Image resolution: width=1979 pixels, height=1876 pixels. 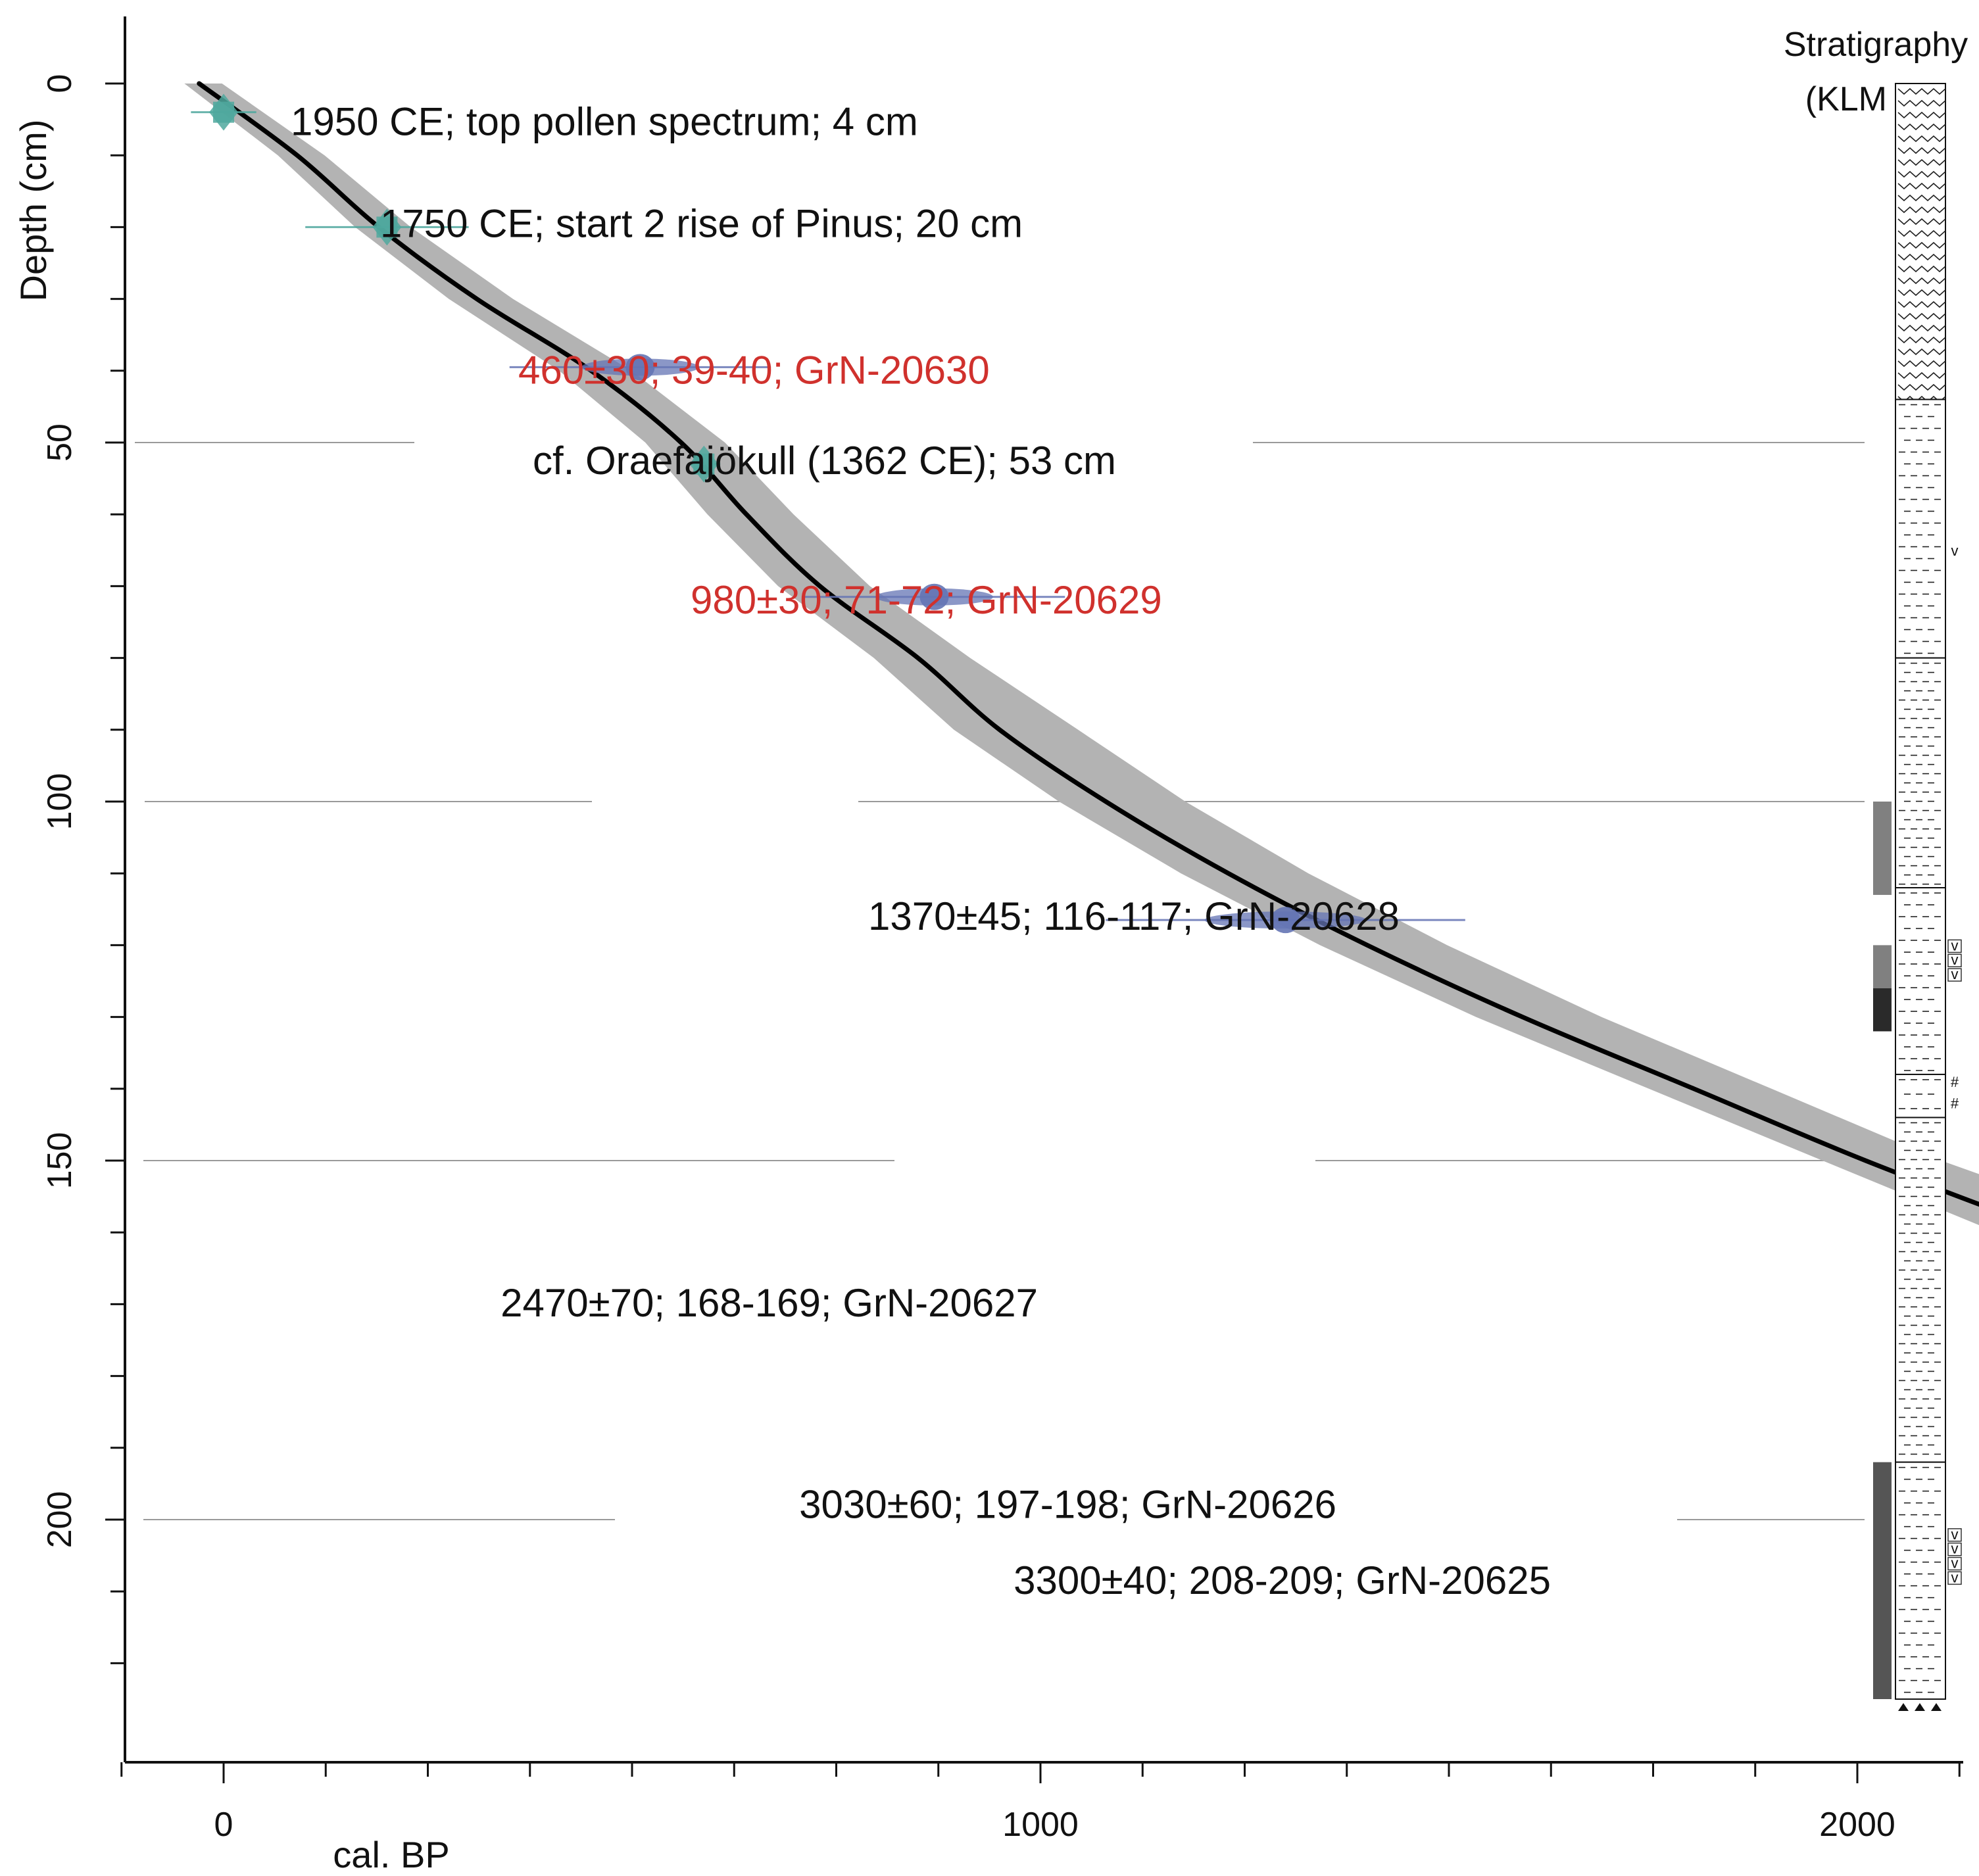 I want to click on stratigraphy-symbol-7: v, so click(x=1955, y=1534).